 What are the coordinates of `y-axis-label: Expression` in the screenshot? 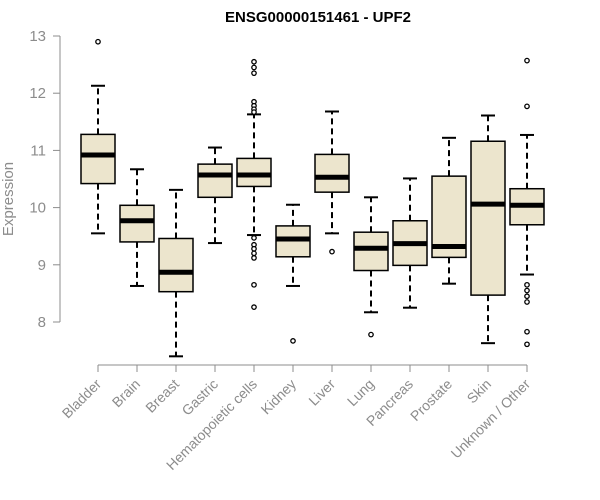 It's located at (8, 199).